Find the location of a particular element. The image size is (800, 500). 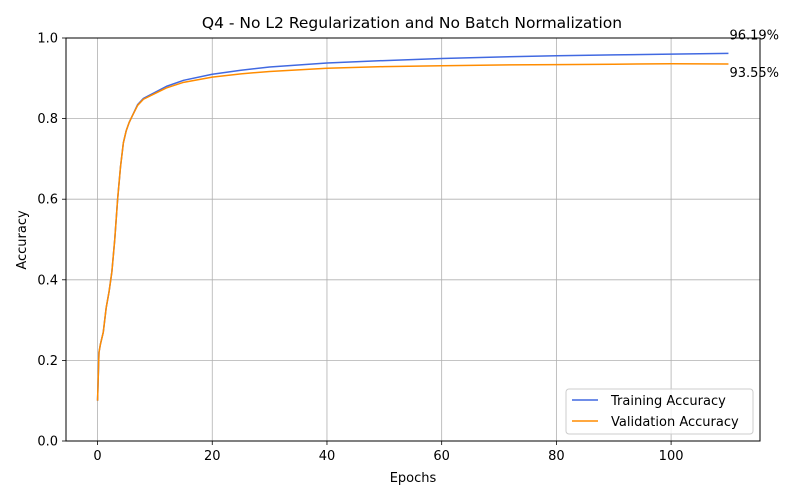

end-label-1: 93.55% is located at coordinates (754, 73).